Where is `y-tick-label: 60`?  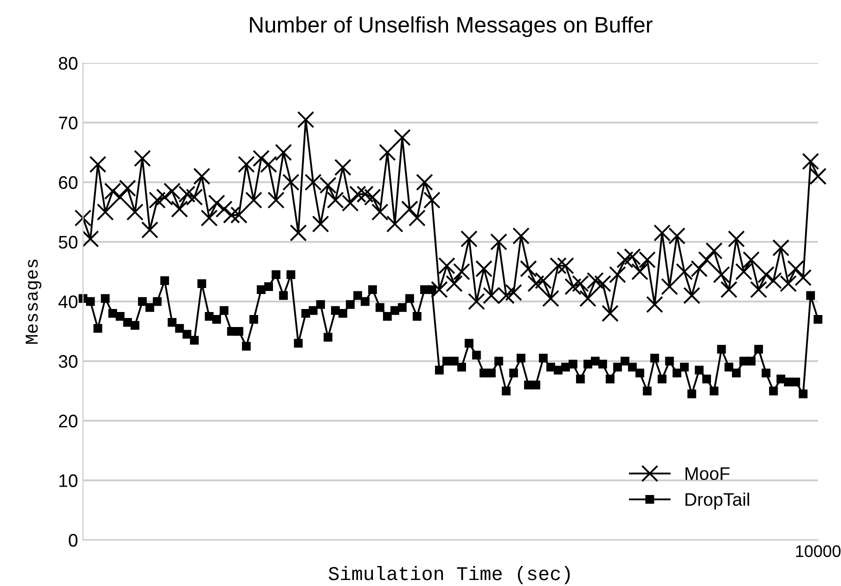 y-tick-label: 60 is located at coordinates (68, 182).